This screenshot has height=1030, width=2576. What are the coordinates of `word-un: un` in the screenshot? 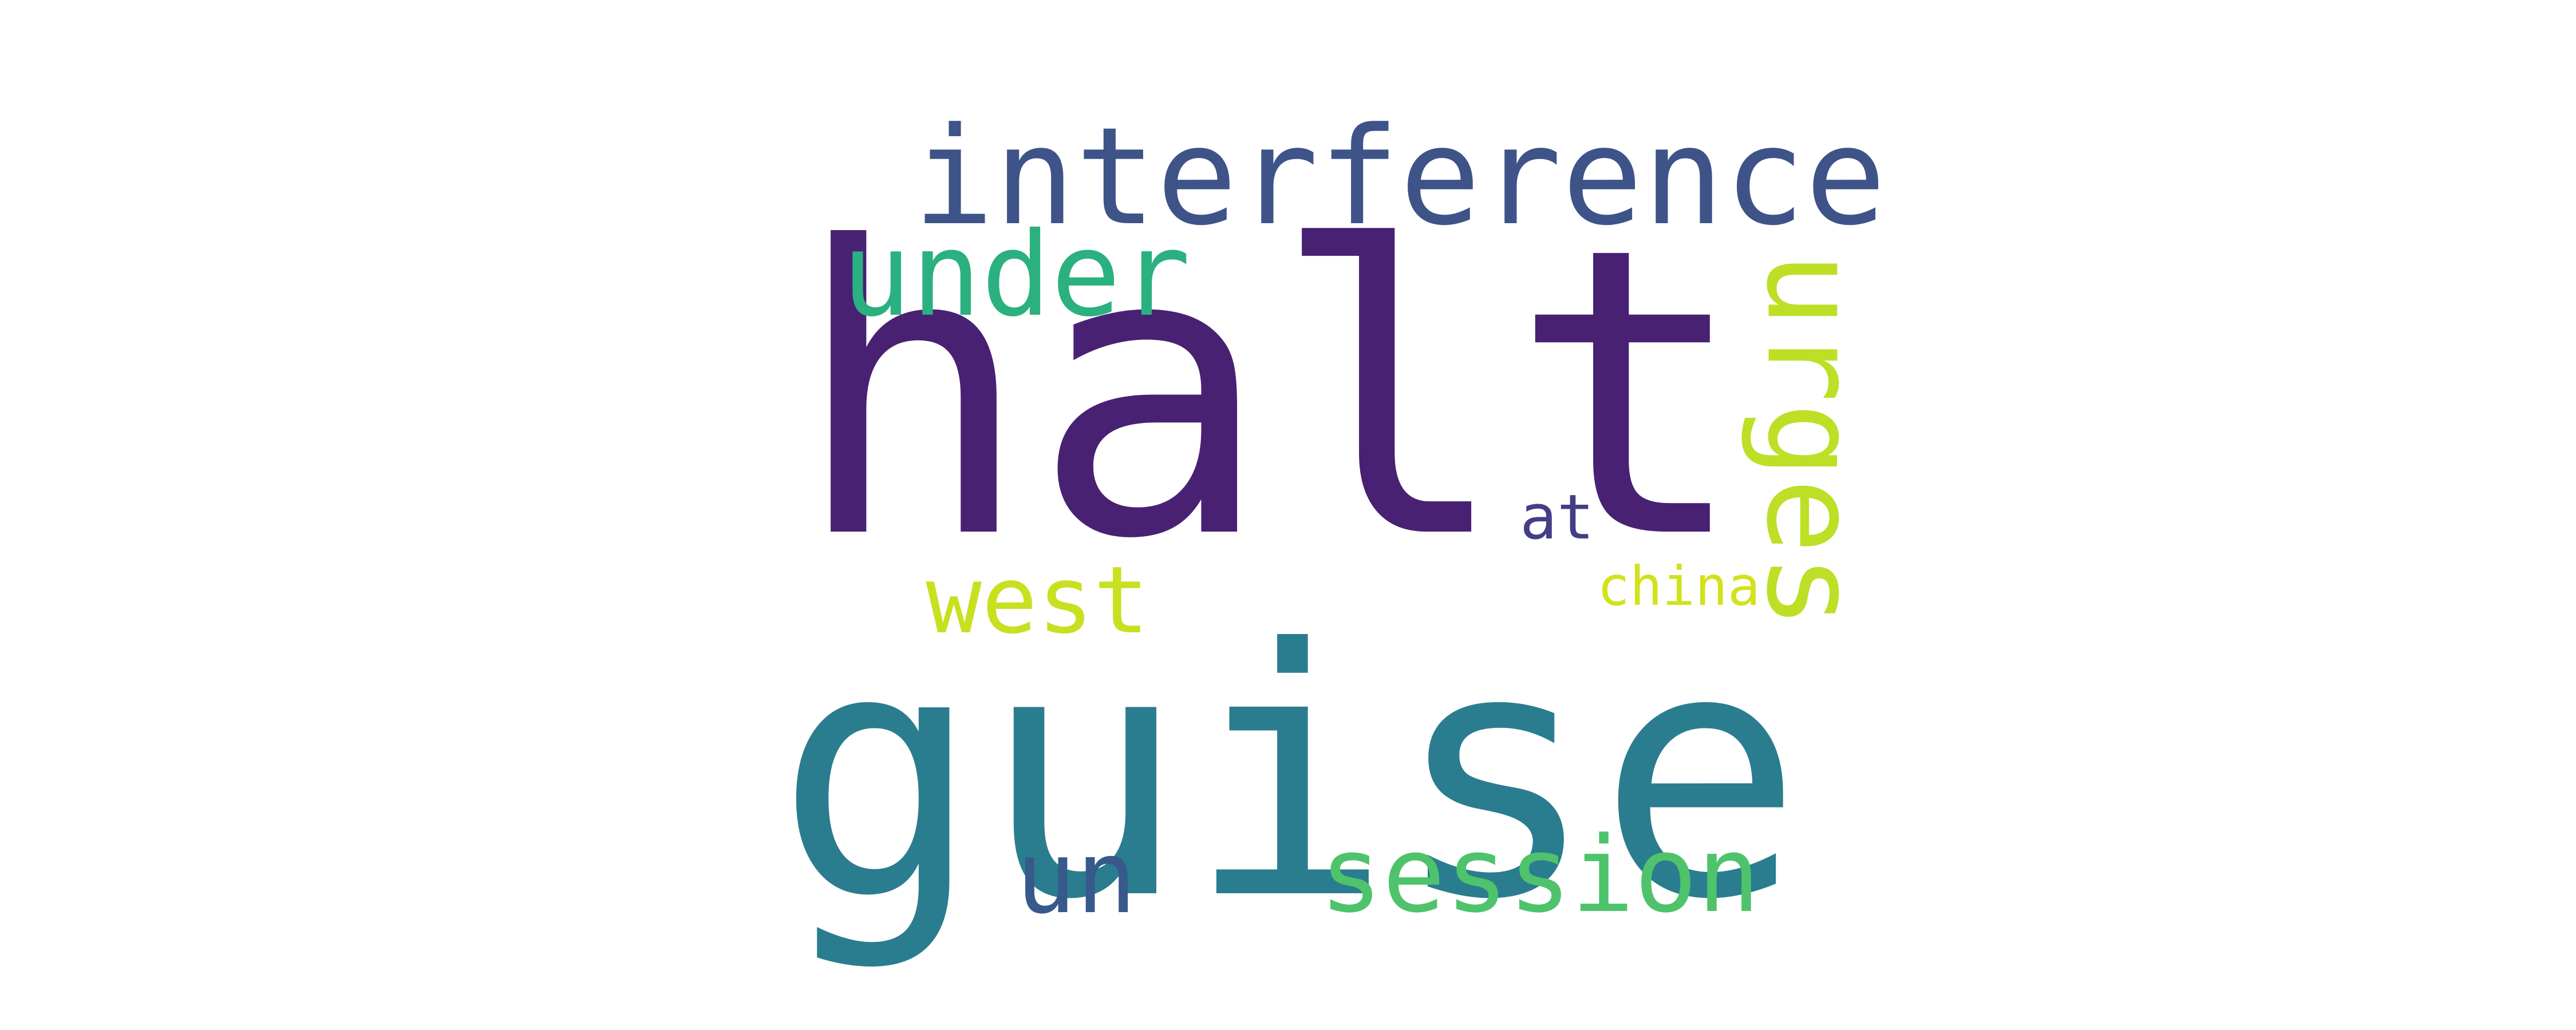 It's located at (1076, 878).